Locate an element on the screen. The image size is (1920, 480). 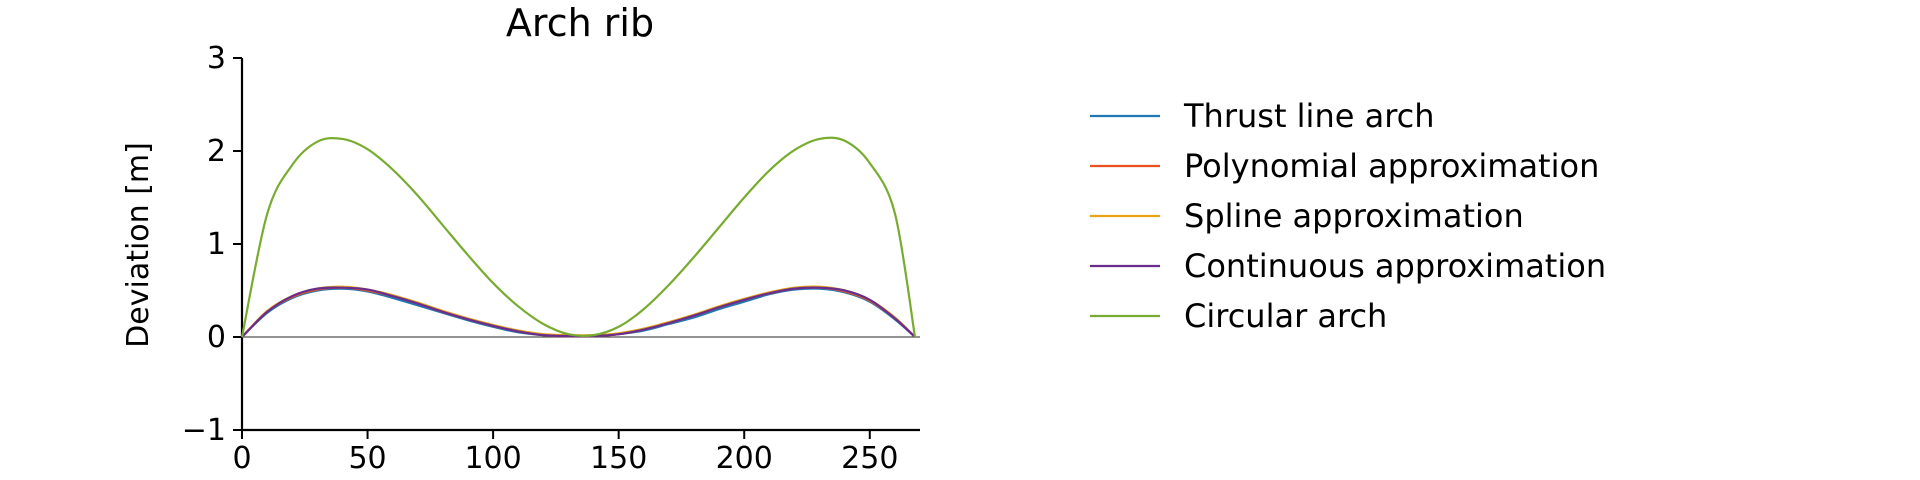
legend-label-polynomial-approximation: Polynomial approximation is located at coordinates (1391, 166).